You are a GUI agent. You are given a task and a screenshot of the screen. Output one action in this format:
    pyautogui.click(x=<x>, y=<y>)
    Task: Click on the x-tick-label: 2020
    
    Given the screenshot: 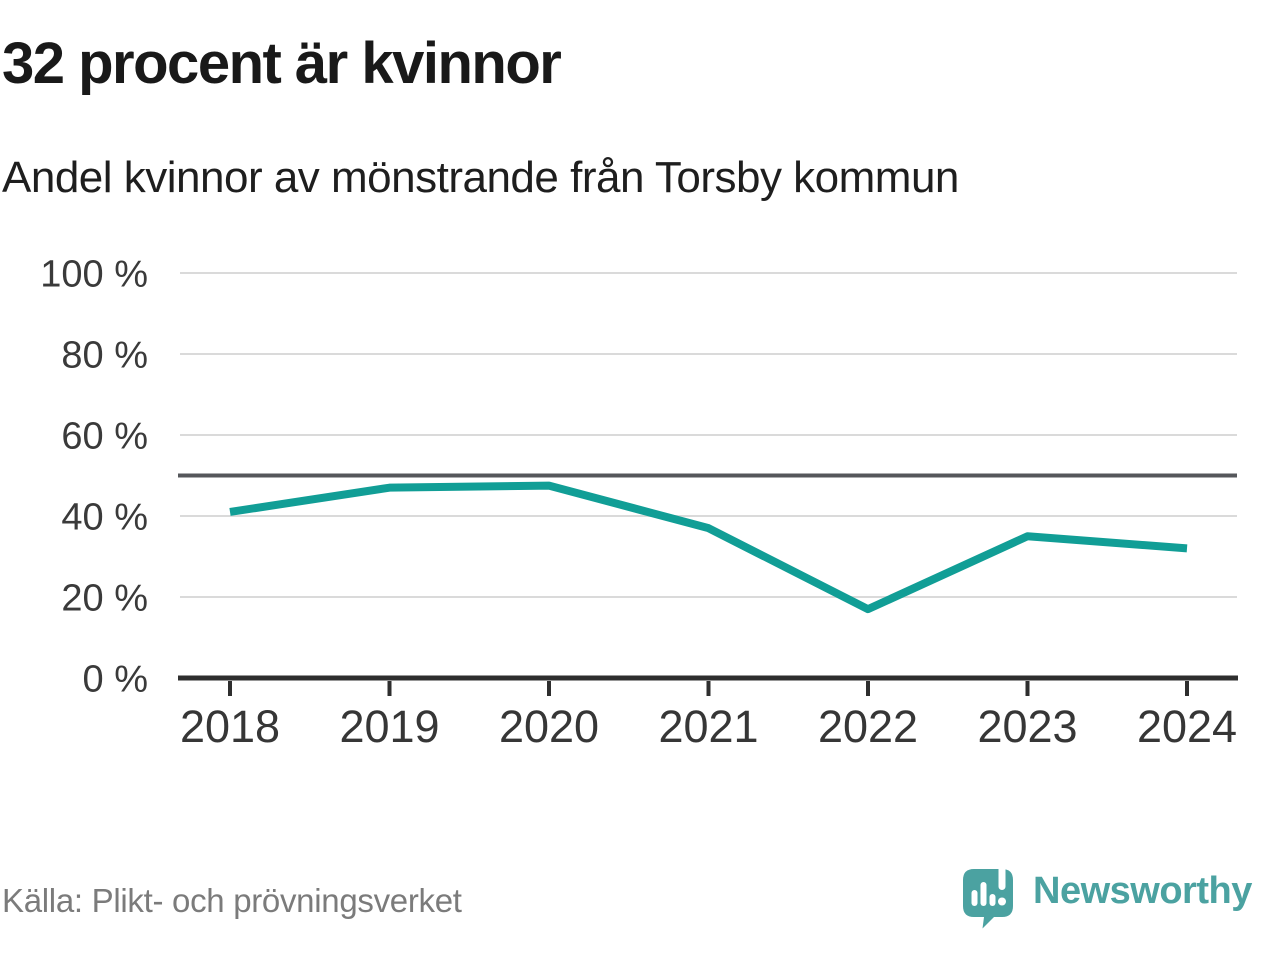 What is the action you would take?
    pyautogui.click(x=549, y=726)
    